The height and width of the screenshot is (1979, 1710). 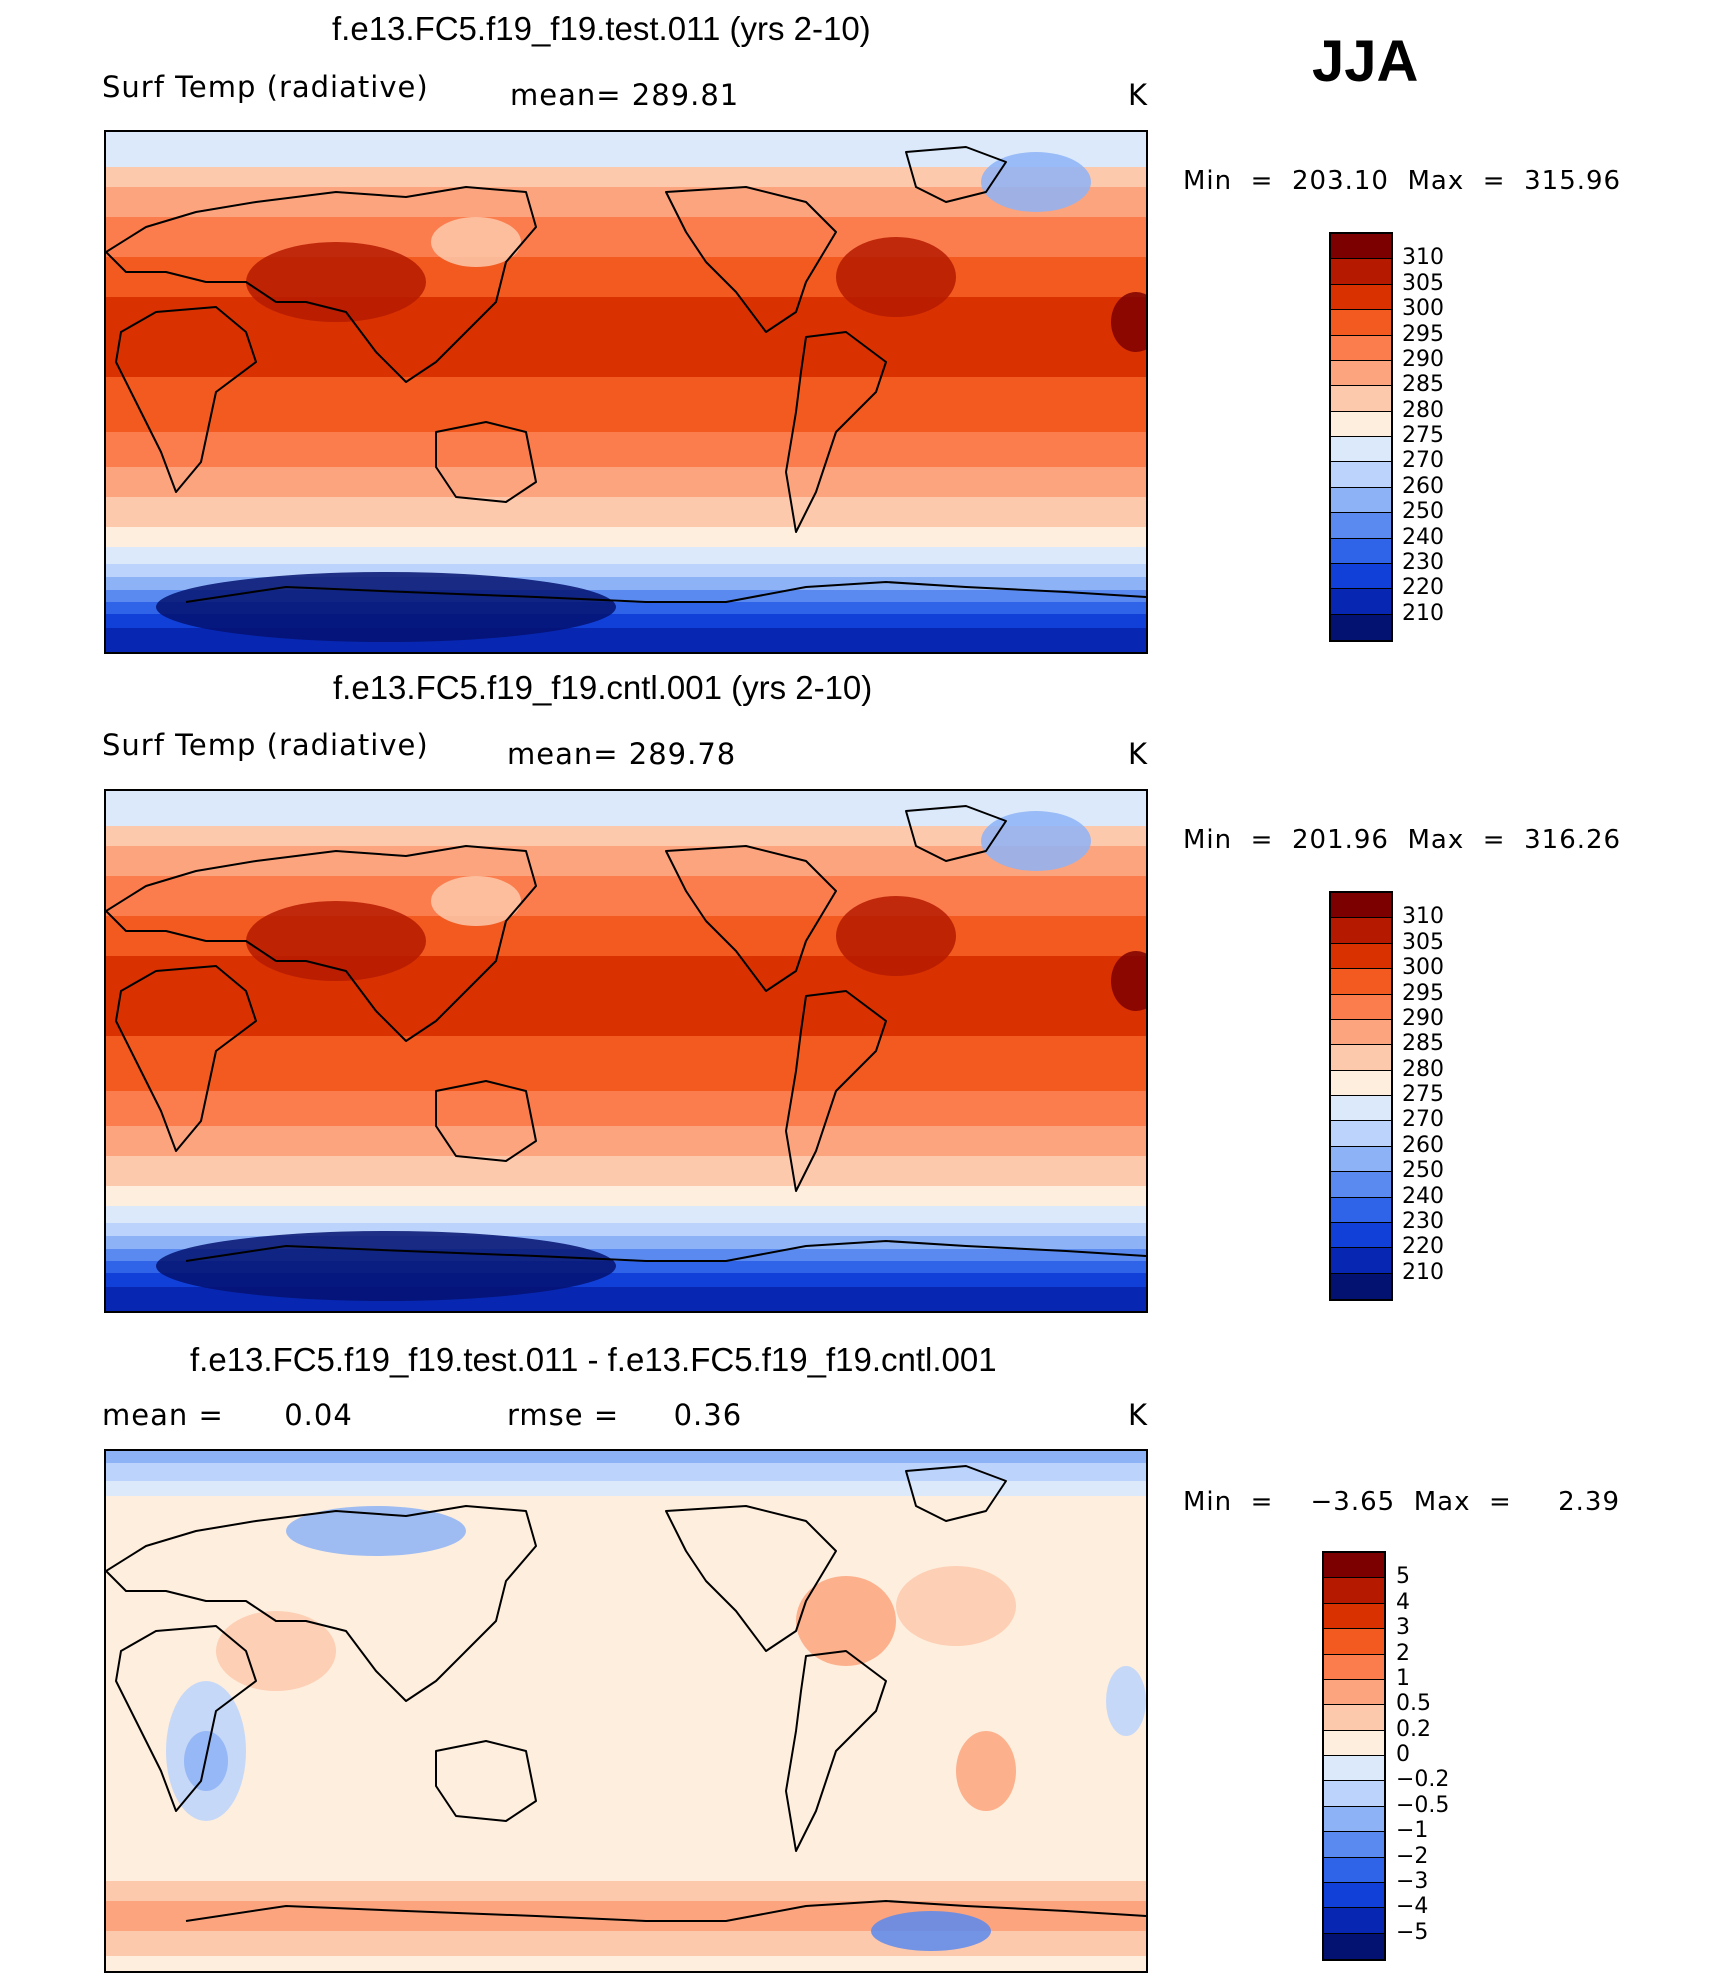 What do you see at coordinates (1412, 1881) in the screenshot?
I see `colorbar-tick-label: −3` at bounding box center [1412, 1881].